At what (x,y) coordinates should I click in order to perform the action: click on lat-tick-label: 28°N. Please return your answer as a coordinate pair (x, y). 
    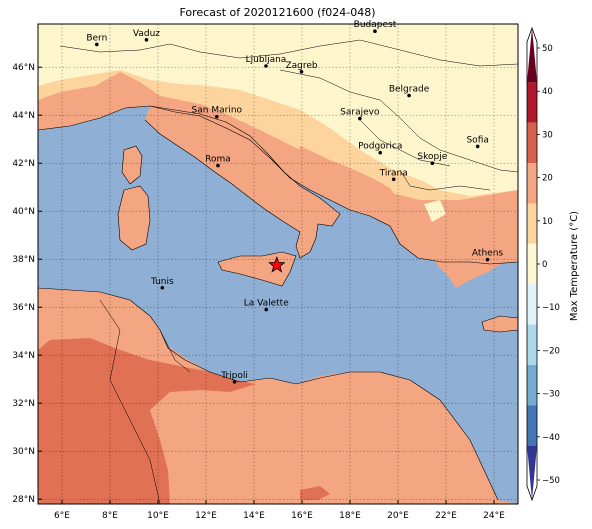
    Looking at the image, I should click on (23, 500).